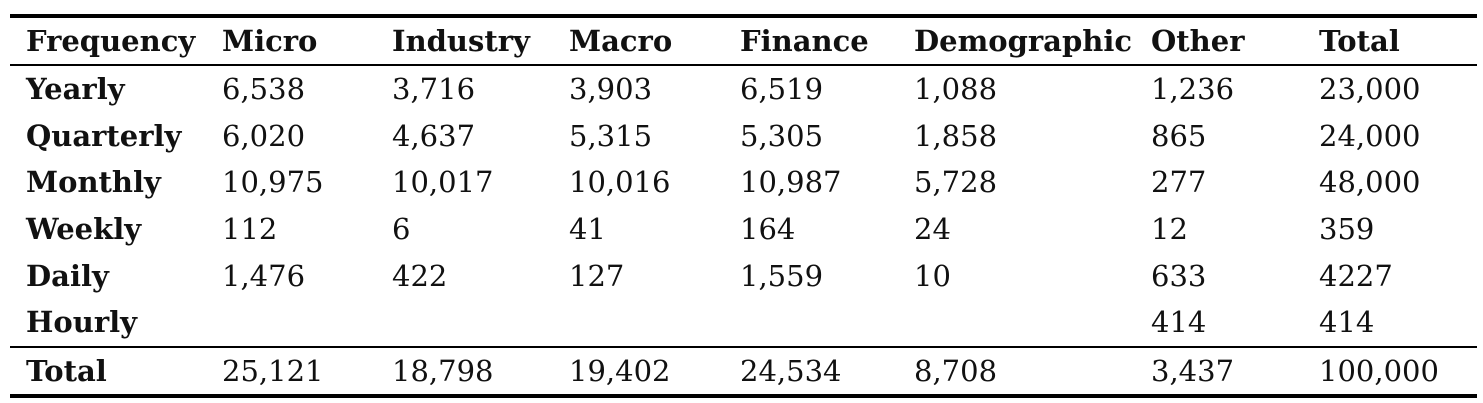 The width and height of the screenshot is (1483, 403). I want to click on table-cell: 10, so click(932, 275).